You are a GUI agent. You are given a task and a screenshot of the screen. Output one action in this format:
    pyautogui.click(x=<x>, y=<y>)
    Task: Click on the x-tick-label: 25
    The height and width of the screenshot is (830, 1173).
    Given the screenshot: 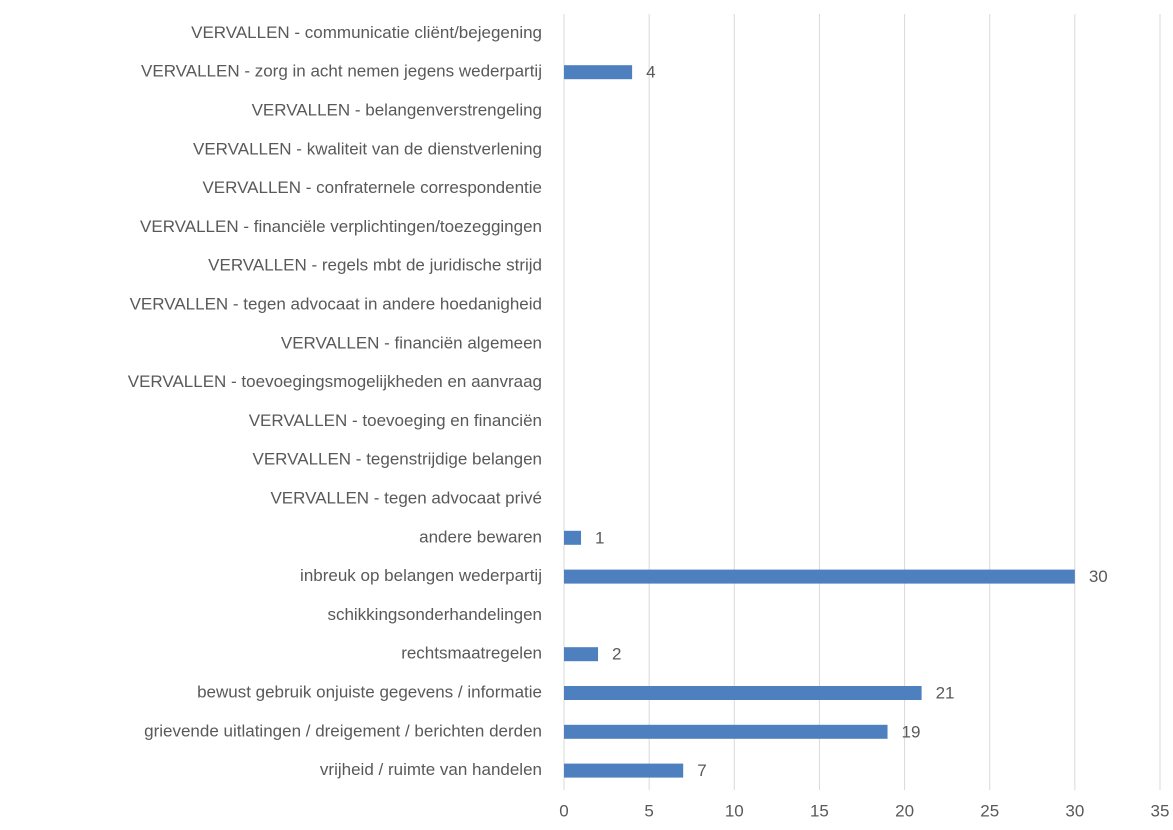 What is the action you would take?
    pyautogui.click(x=989, y=810)
    